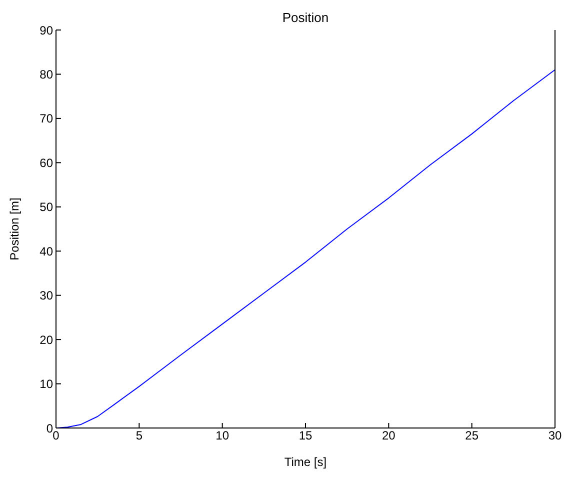 The width and height of the screenshot is (576, 487). What do you see at coordinates (47, 119) in the screenshot?
I see `y-tick-label: 70` at bounding box center [47, 119].